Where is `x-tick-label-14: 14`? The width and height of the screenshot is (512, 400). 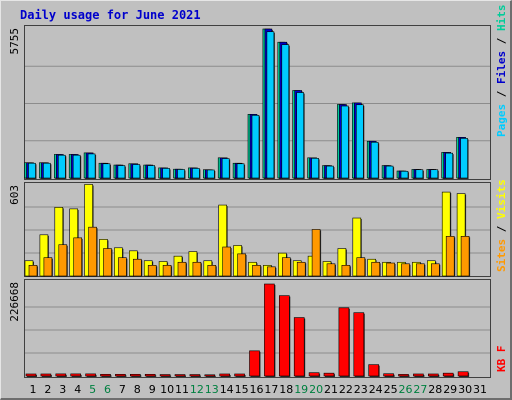 x-tick-label-14: 14 is located at coordinates (227, 389).